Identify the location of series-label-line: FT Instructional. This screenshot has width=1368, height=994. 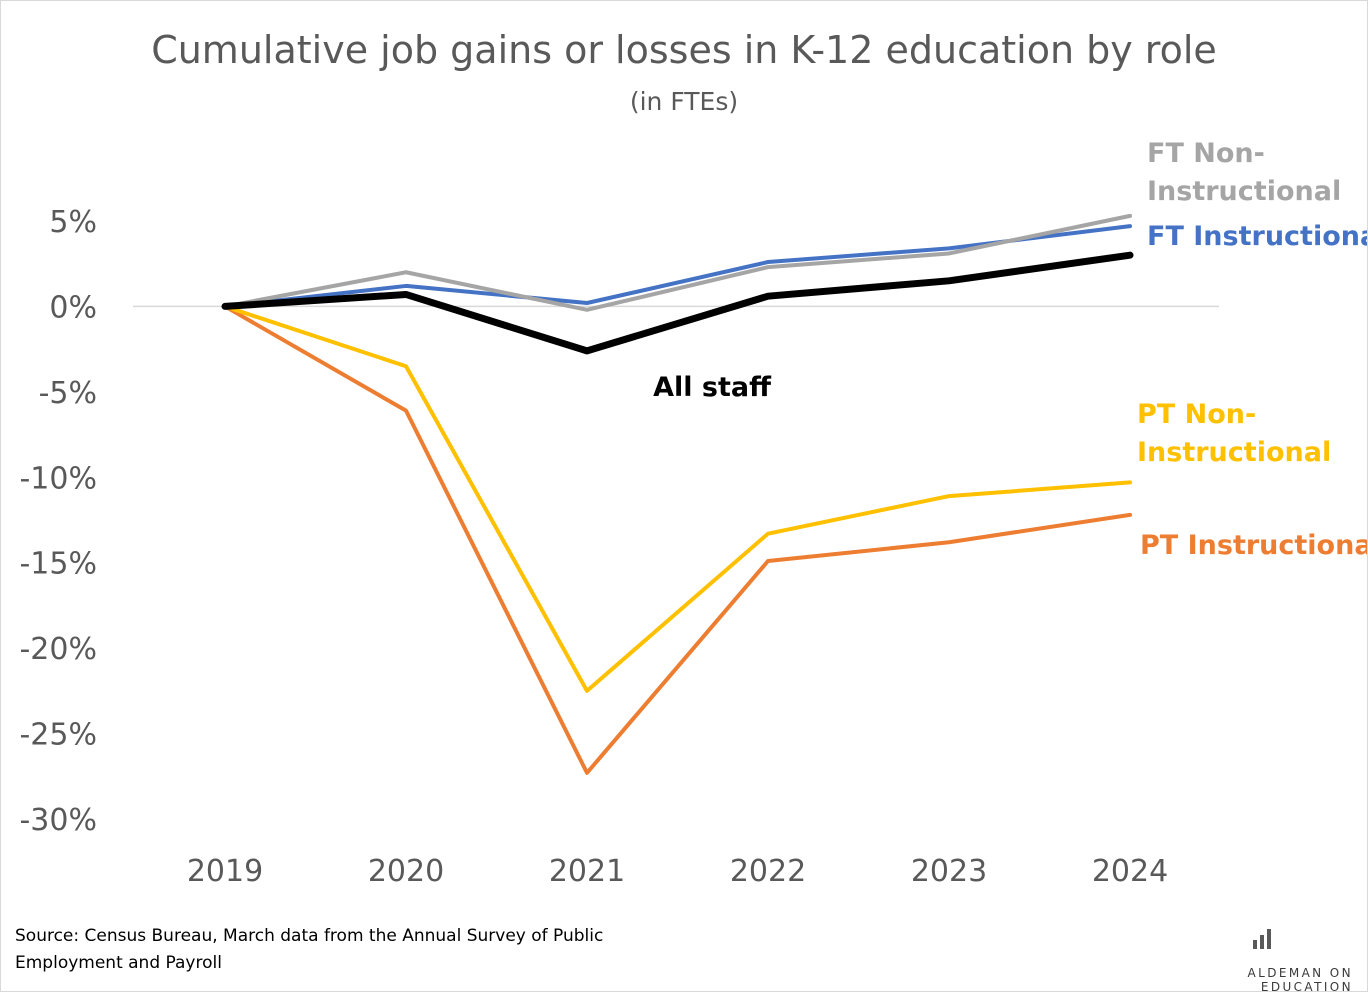
(1257, 236).